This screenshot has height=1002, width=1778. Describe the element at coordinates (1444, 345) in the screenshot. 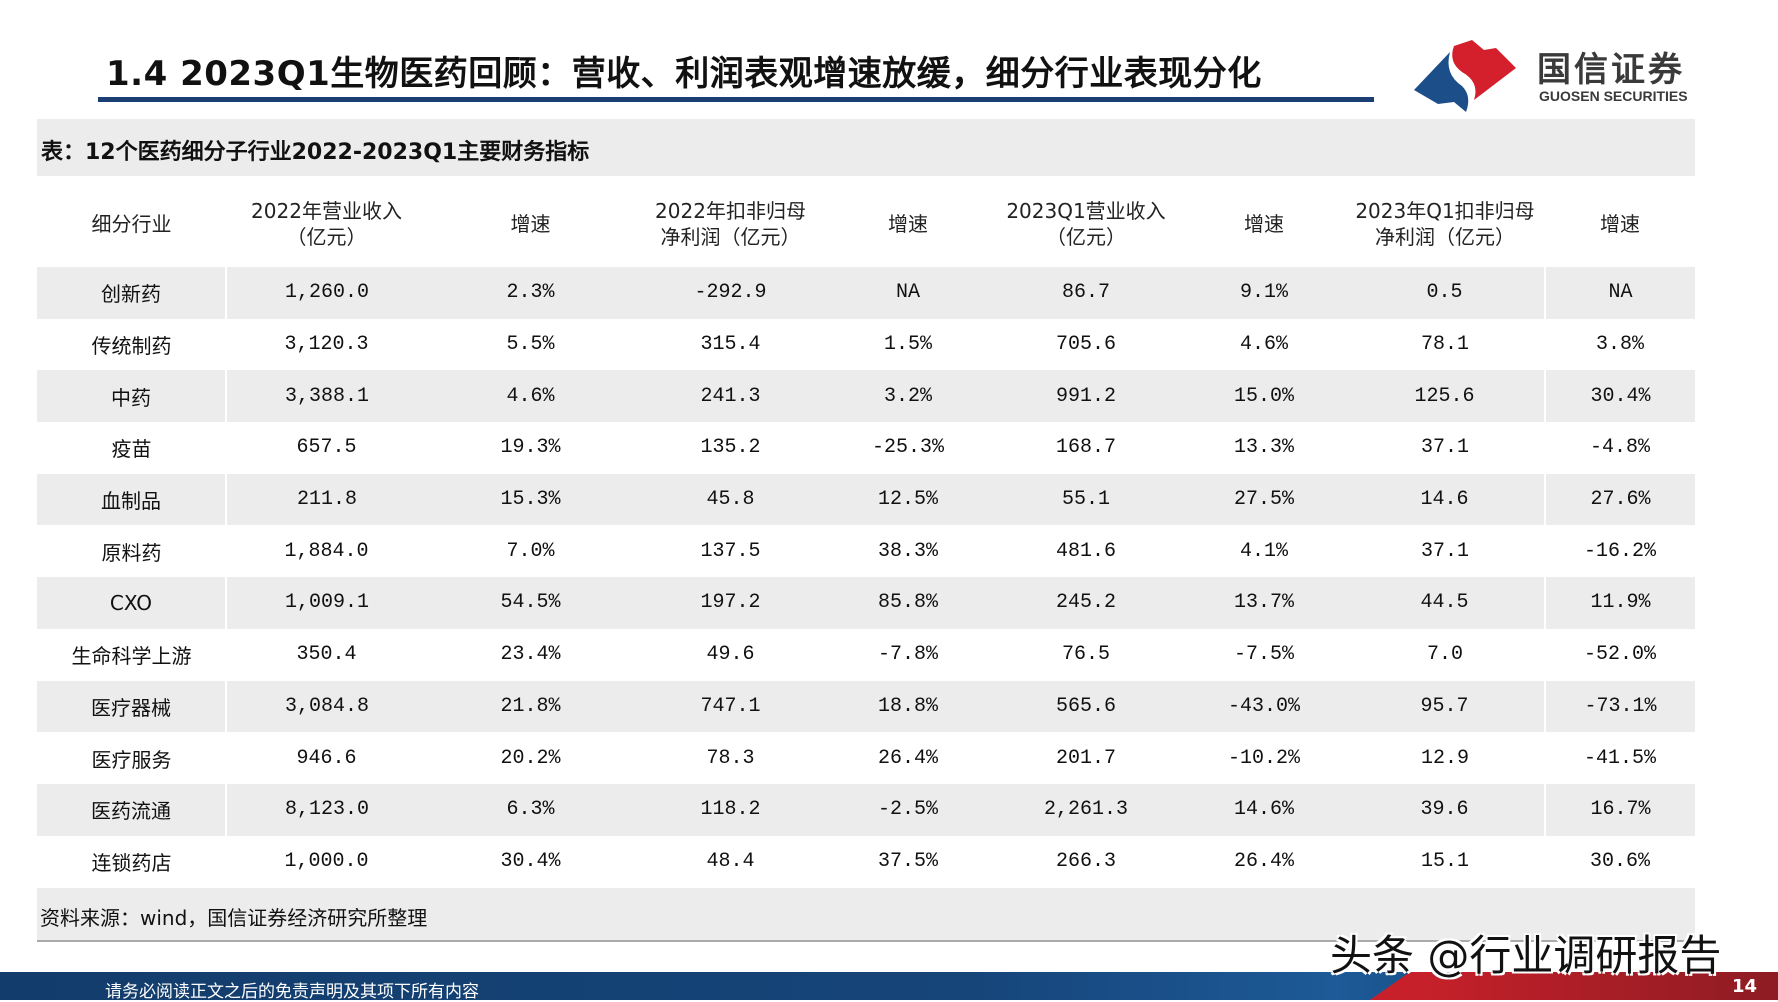

I see `value-cell: 78.1` at that location.